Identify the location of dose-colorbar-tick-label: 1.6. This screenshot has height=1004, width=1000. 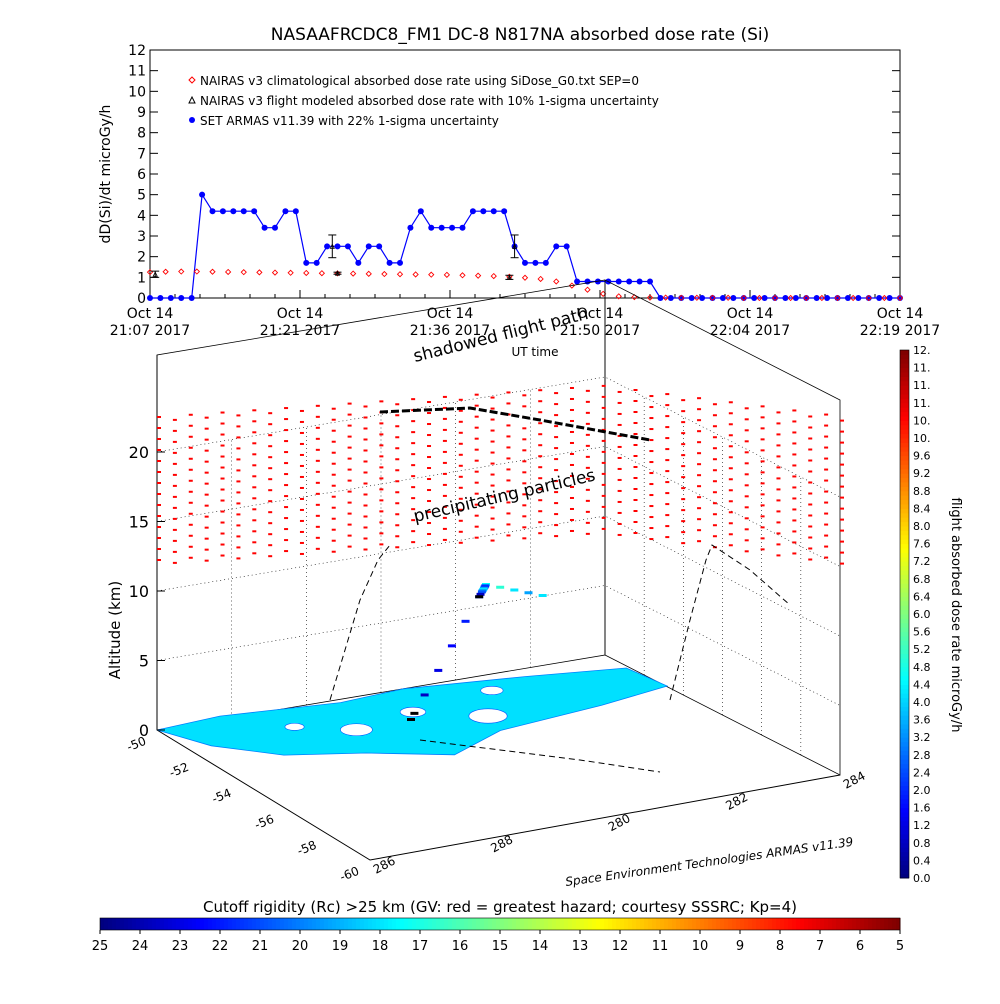
(922, 808).